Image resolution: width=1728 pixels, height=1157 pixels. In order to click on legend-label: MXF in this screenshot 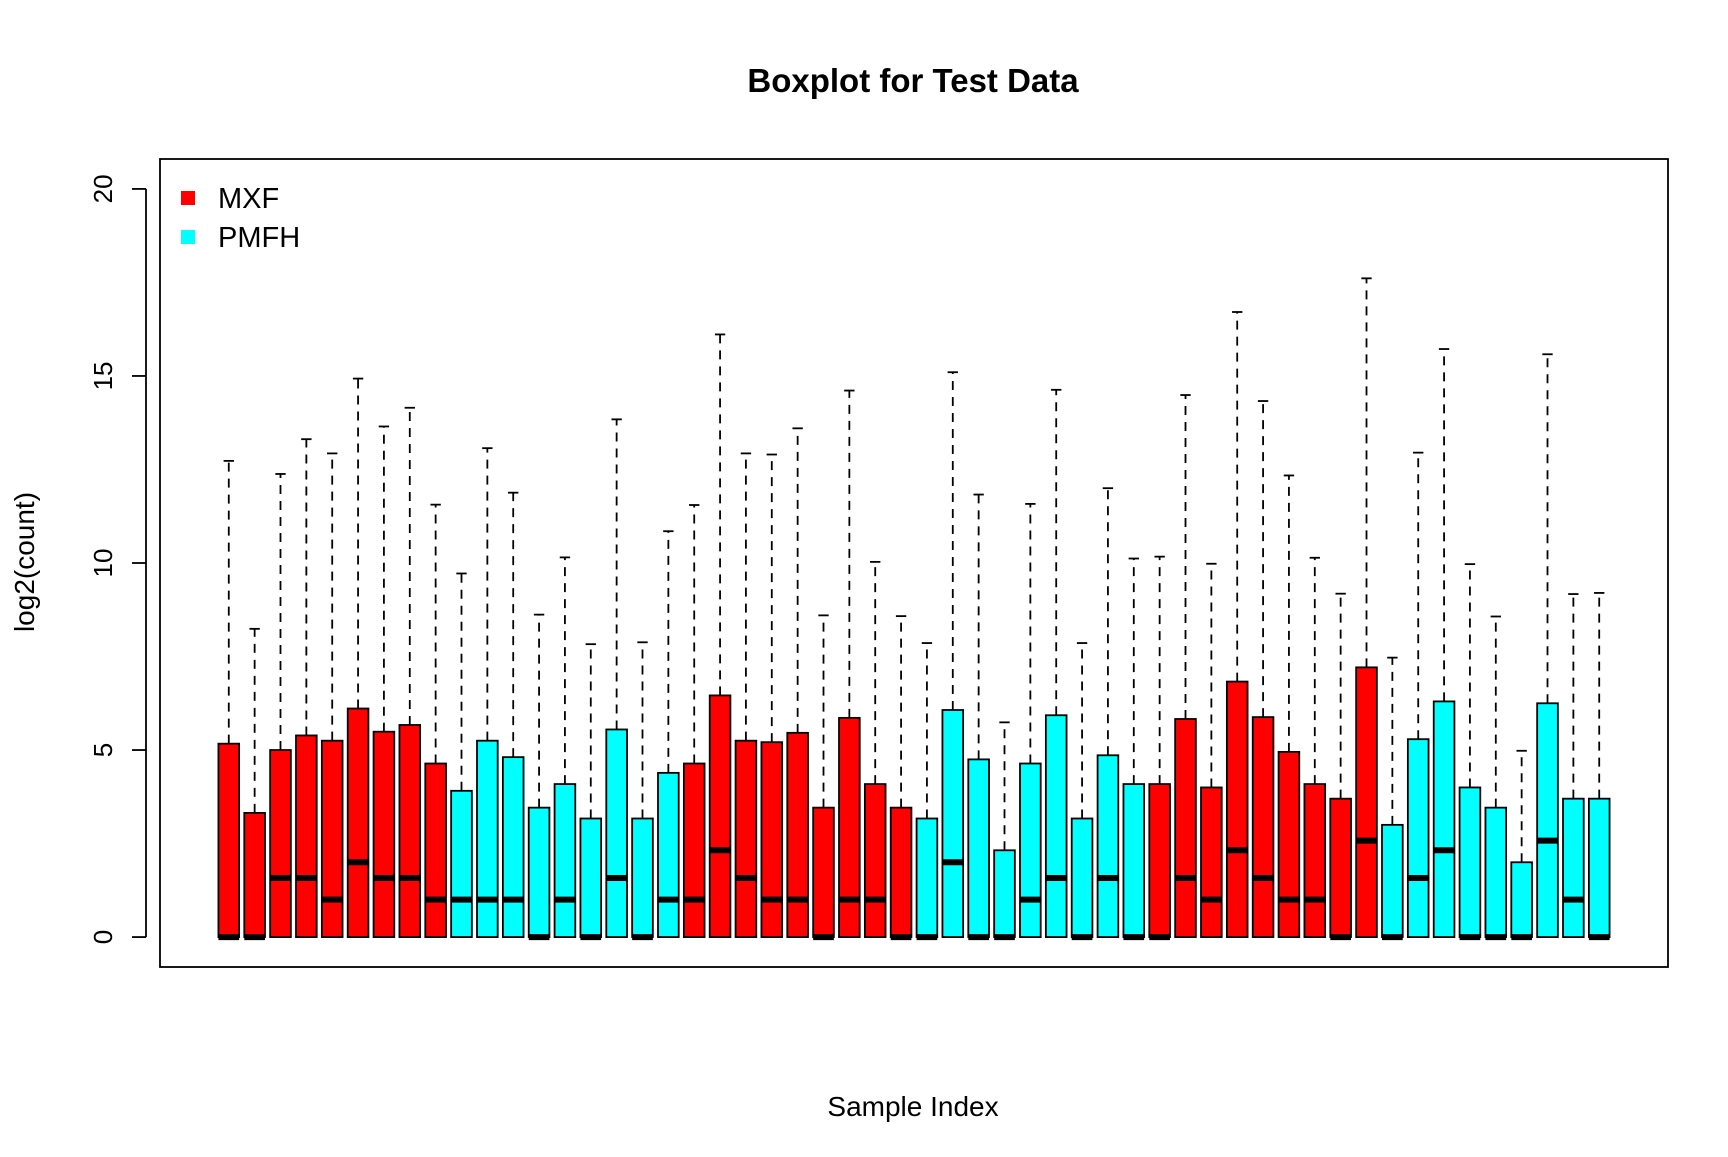, I will do `click(248, 199)`.